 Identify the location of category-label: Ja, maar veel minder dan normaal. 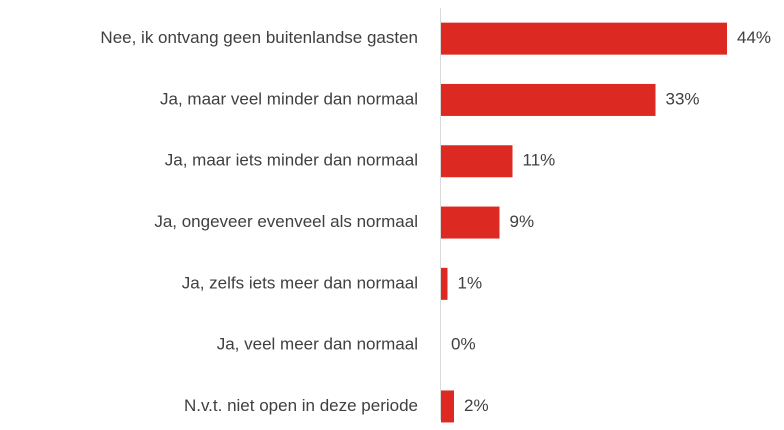
(289, 98).